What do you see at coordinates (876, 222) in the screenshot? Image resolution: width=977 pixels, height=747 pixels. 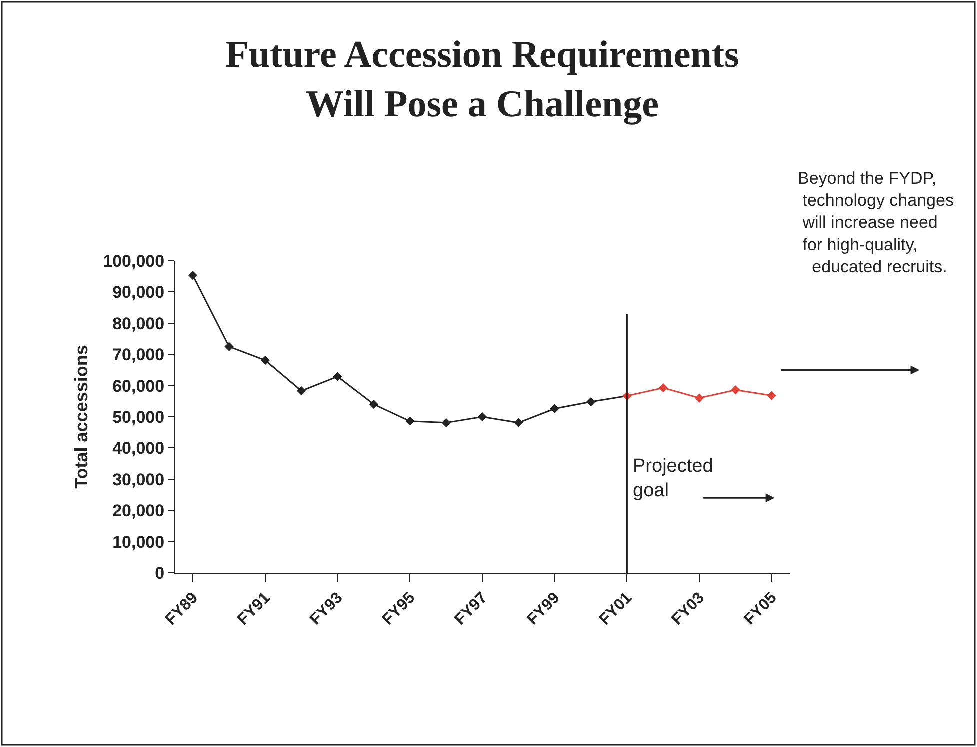 I see `text: Beyond the FYDP, technology changes will increase need for high-quality, educated recruits.` at bounding box center [876, 222].